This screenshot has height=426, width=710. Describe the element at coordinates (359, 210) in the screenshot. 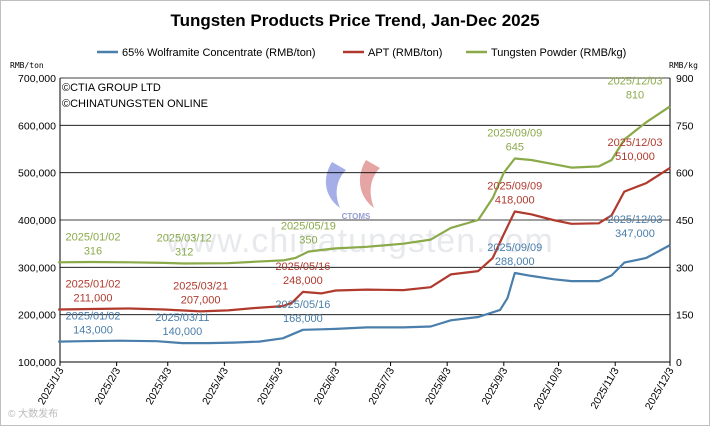

I see `watermark: CTOMS www.chinatungsten.com` at that location.